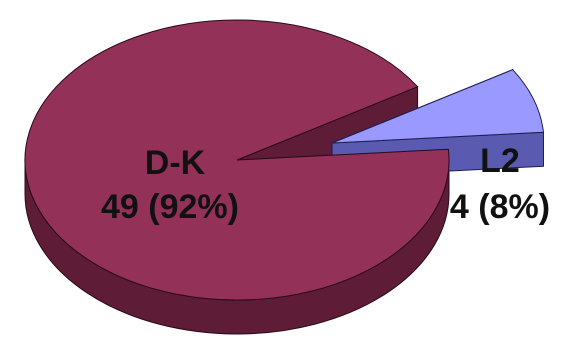 The height and width of the screenshot is (348, 565). I want to click on pie-slice-l2, so click(438, 106).